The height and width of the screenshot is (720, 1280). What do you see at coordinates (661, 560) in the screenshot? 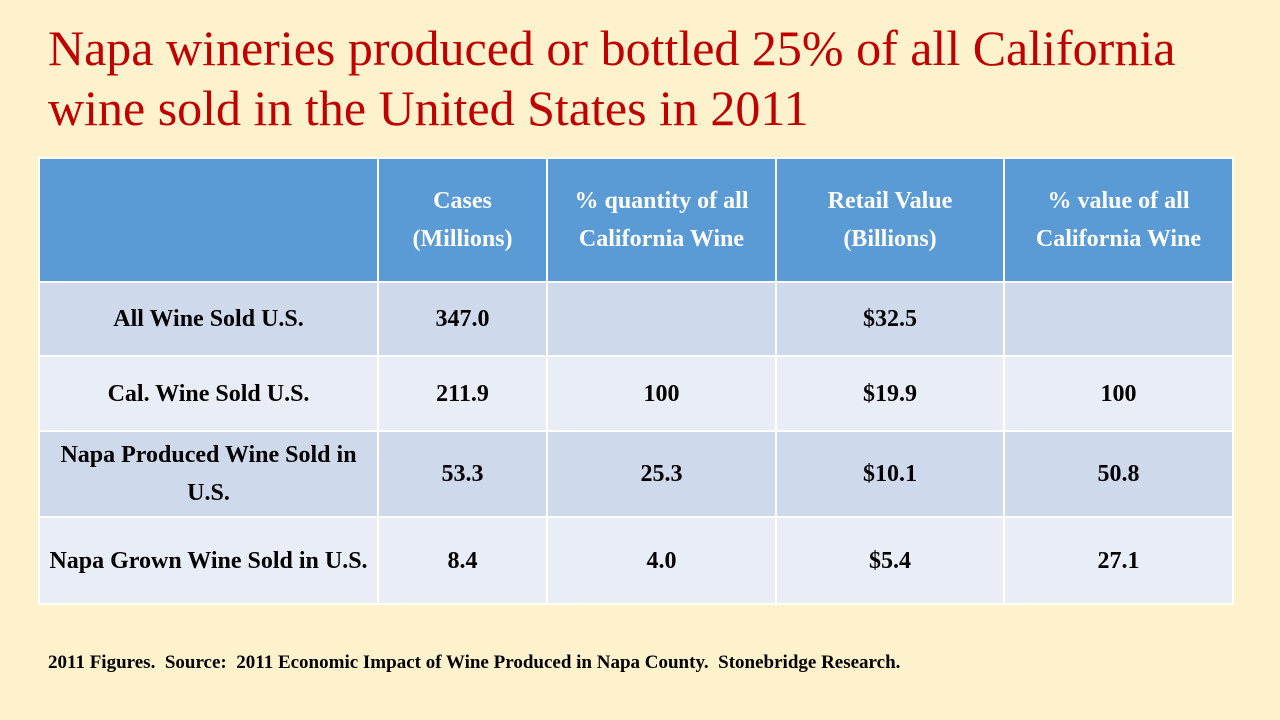
I see `table-cell: 4.0` at bounding box center [661, 560].